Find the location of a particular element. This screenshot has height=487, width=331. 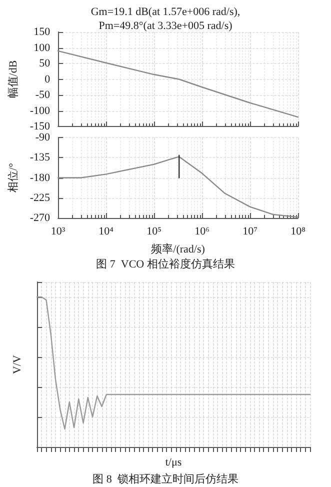

y-tick-label: -50 is located at coordinates (43, 95).